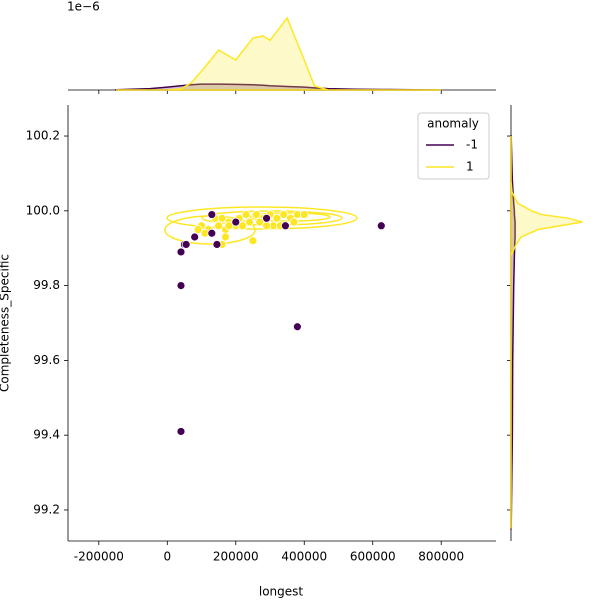 The height and width of the screenshot is (600, 600). What do you see at coordinates (472, 145) in the screenshot?
I see `legend-label: -1` at bounding box center [472, 145].